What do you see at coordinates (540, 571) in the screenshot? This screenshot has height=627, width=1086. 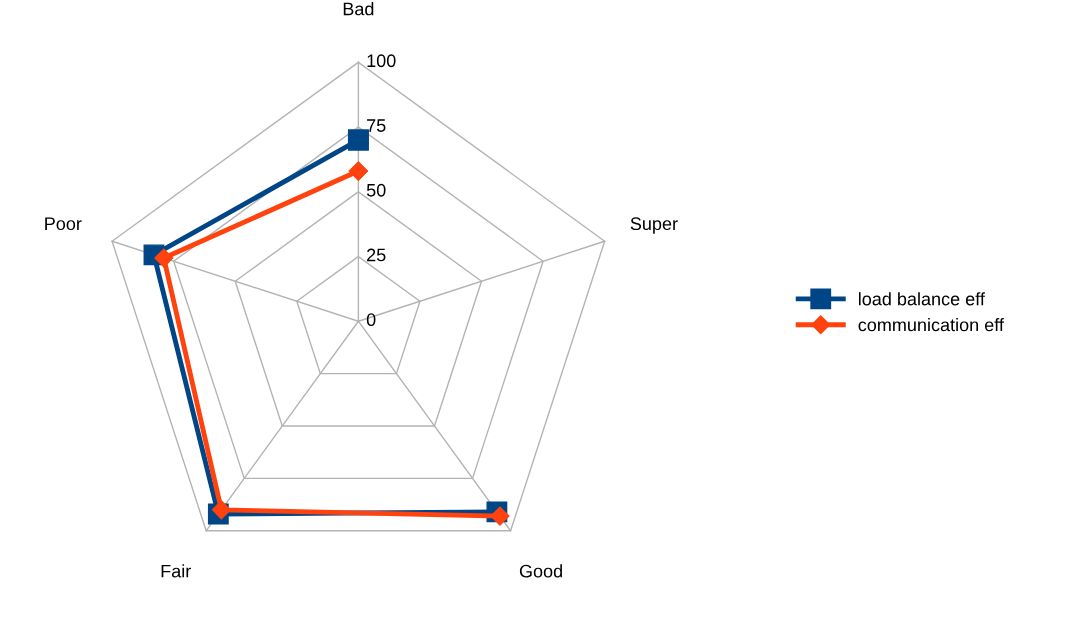 I see `spoke-label: Good` at bounding box center [540, 571].